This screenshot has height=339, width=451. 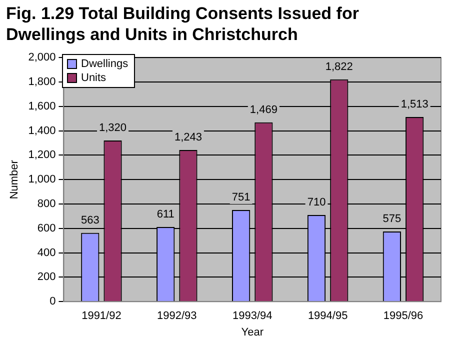 What do you see at coordinates (46, 277) in the screenshot?
I see `y-tick-label: 200` at bounding box center [46, 277].